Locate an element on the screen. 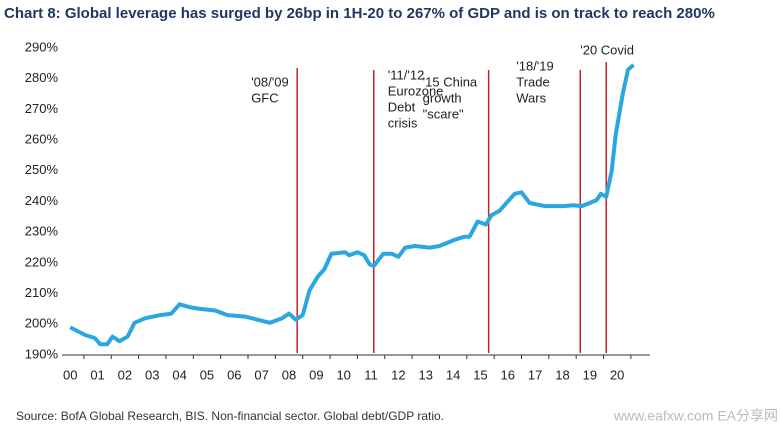 This screenshot has height=433, width=782. x-tick-label: 19 is located at coordinates (590, 374).